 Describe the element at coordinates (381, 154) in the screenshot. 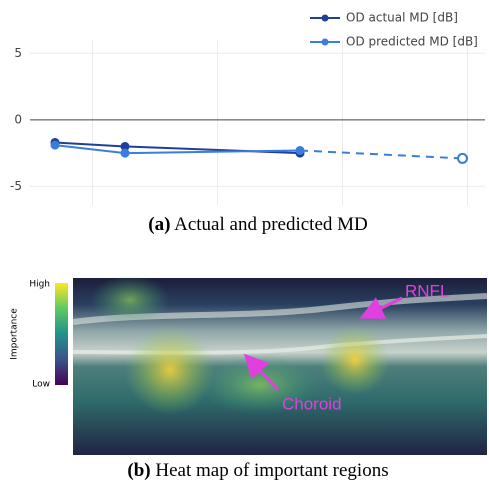

I see `forecast-line` at that location.